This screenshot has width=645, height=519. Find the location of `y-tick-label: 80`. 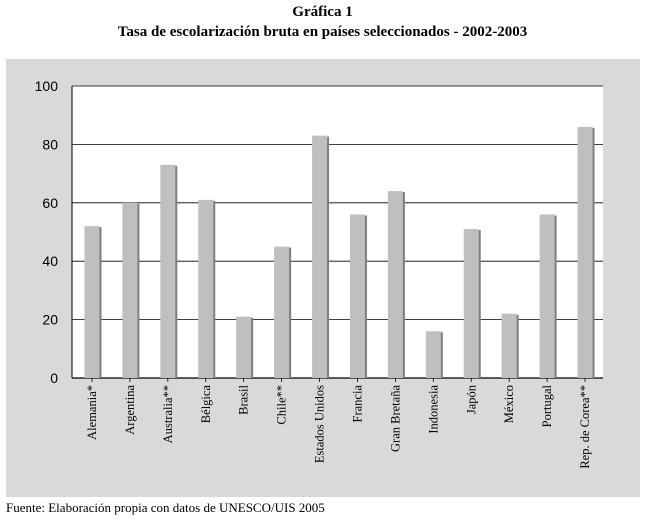

y-tick-label: 80 is located at coordinates (50, 144).